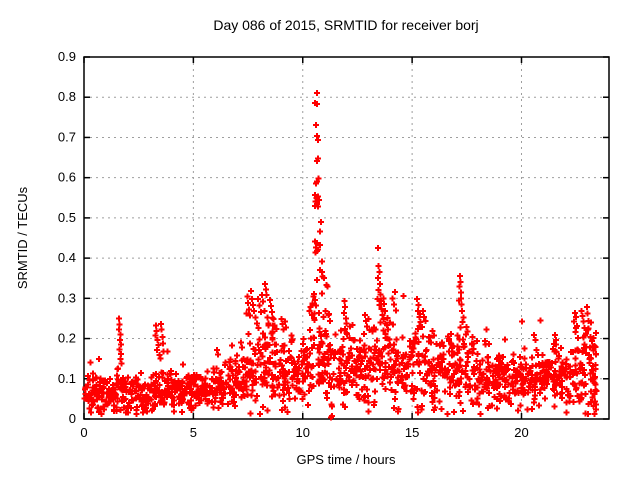 The width and height of the screenshot is (640, 480). Describe the element at coordinates (67, 338) in the screenshot. I see `y-tick-label: 0.2` at that location.